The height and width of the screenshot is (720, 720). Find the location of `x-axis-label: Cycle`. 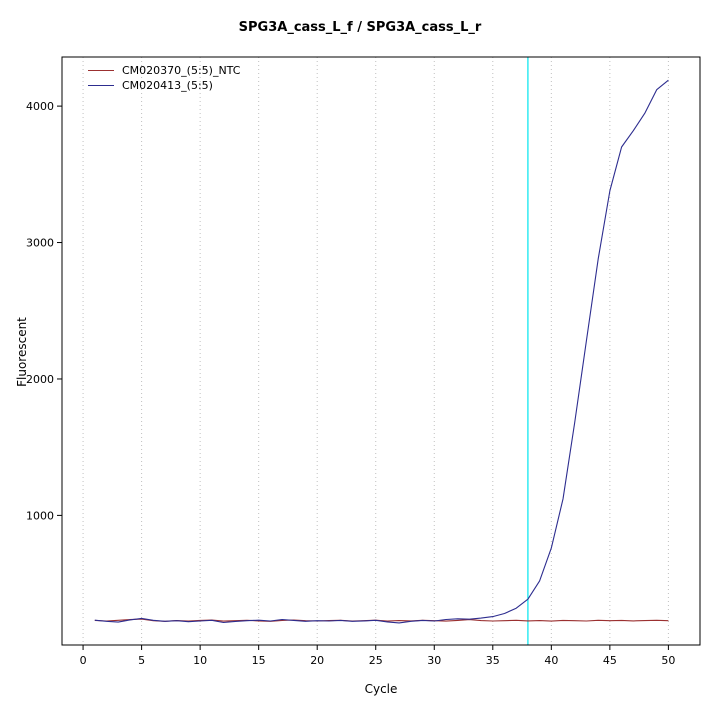

x-axis-label: Cycle is located at coordinates (381, 689).